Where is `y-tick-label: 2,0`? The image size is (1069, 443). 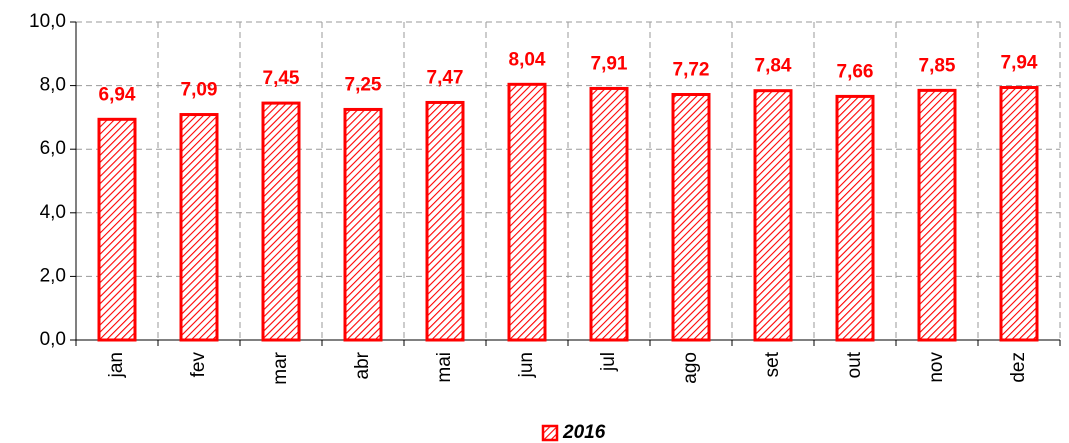 y-tick-label: 2,0 is located at coordinates (53, 275).